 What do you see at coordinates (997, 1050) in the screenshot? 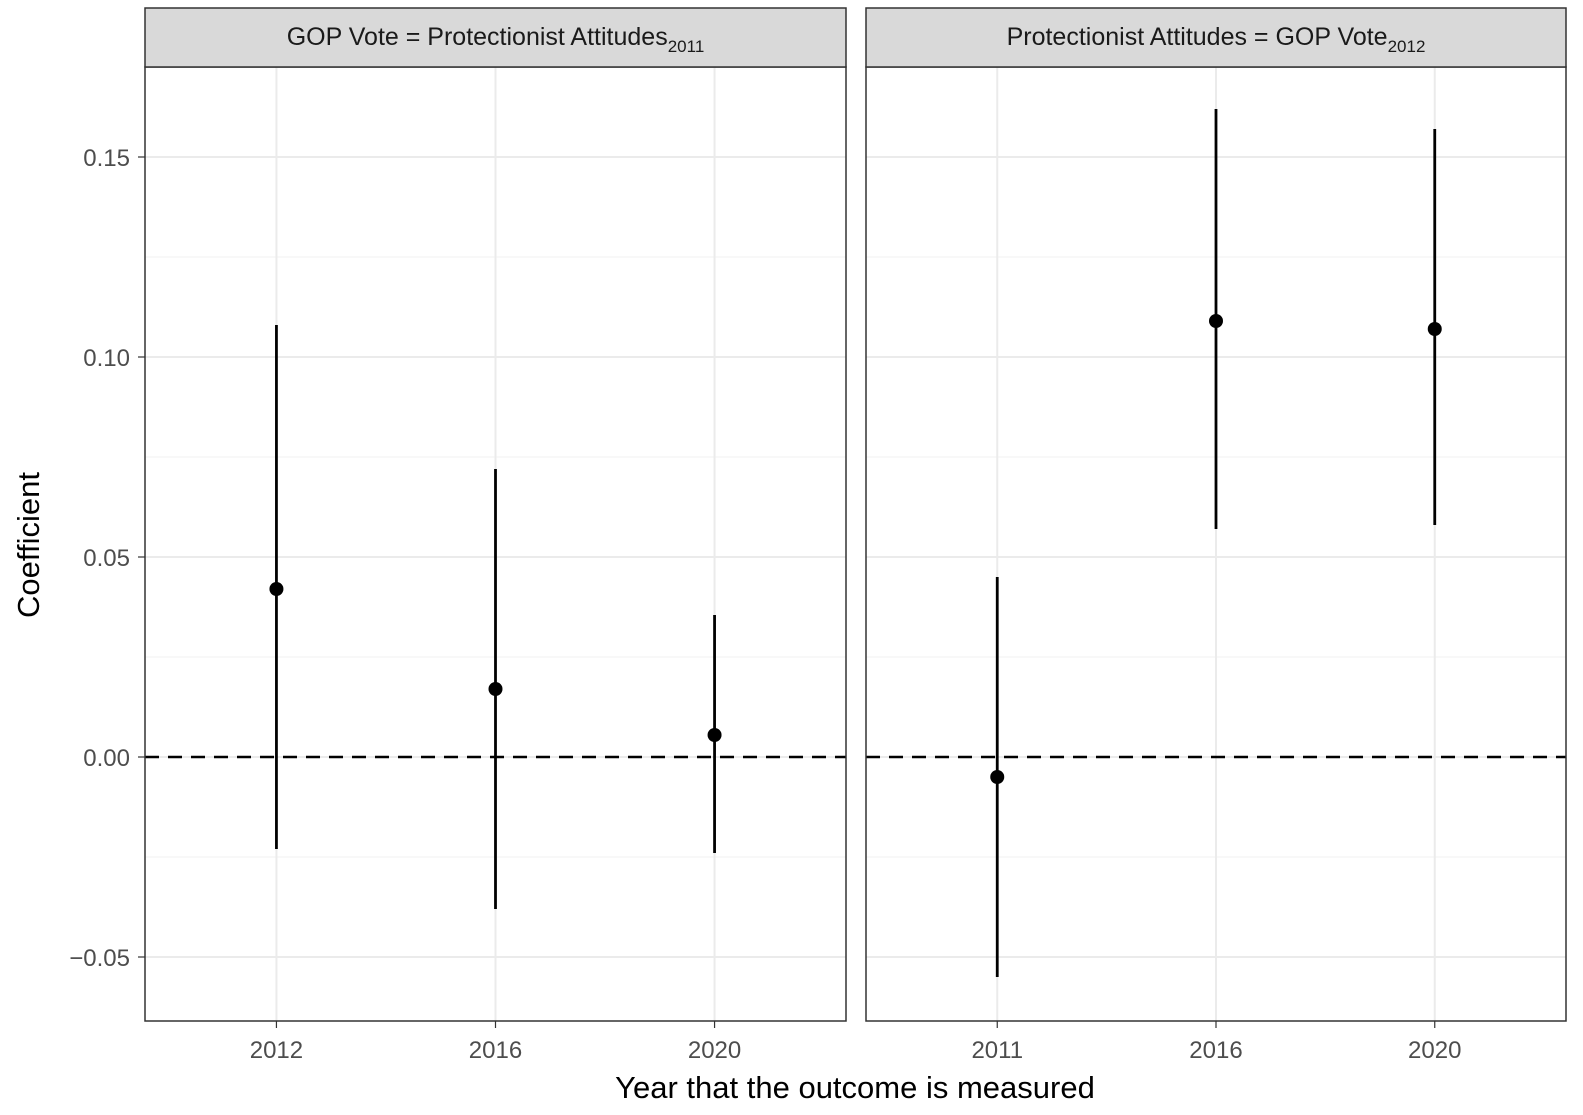
I see `x-tick-label: 2011` at bounding box center [997, 1050].